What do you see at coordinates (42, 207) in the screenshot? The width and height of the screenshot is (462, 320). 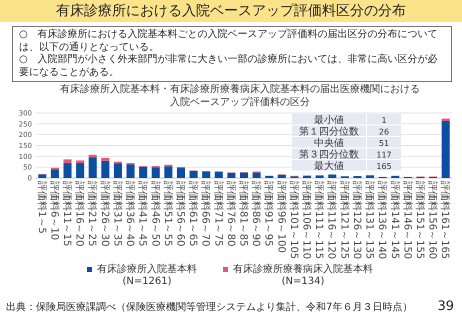 I see `x-tick-label: 評価料1～5` at bounding box center [42, 207].